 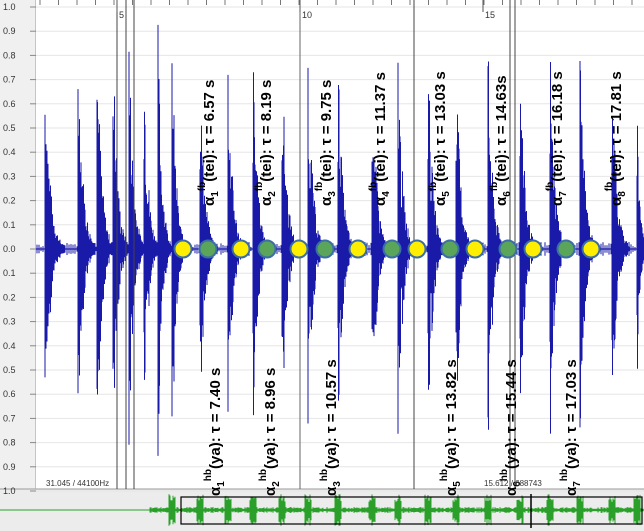 I want to click on annotation-index: 7, so click(x=577, y=484).